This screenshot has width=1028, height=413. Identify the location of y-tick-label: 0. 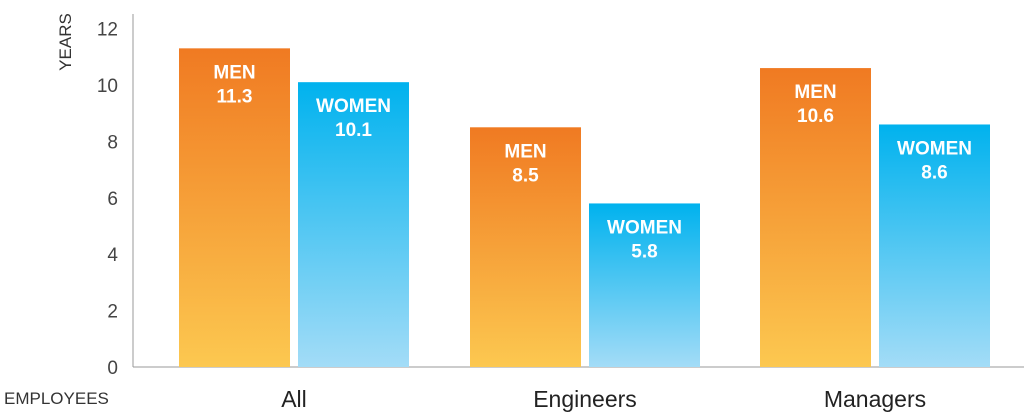
(112, 368).